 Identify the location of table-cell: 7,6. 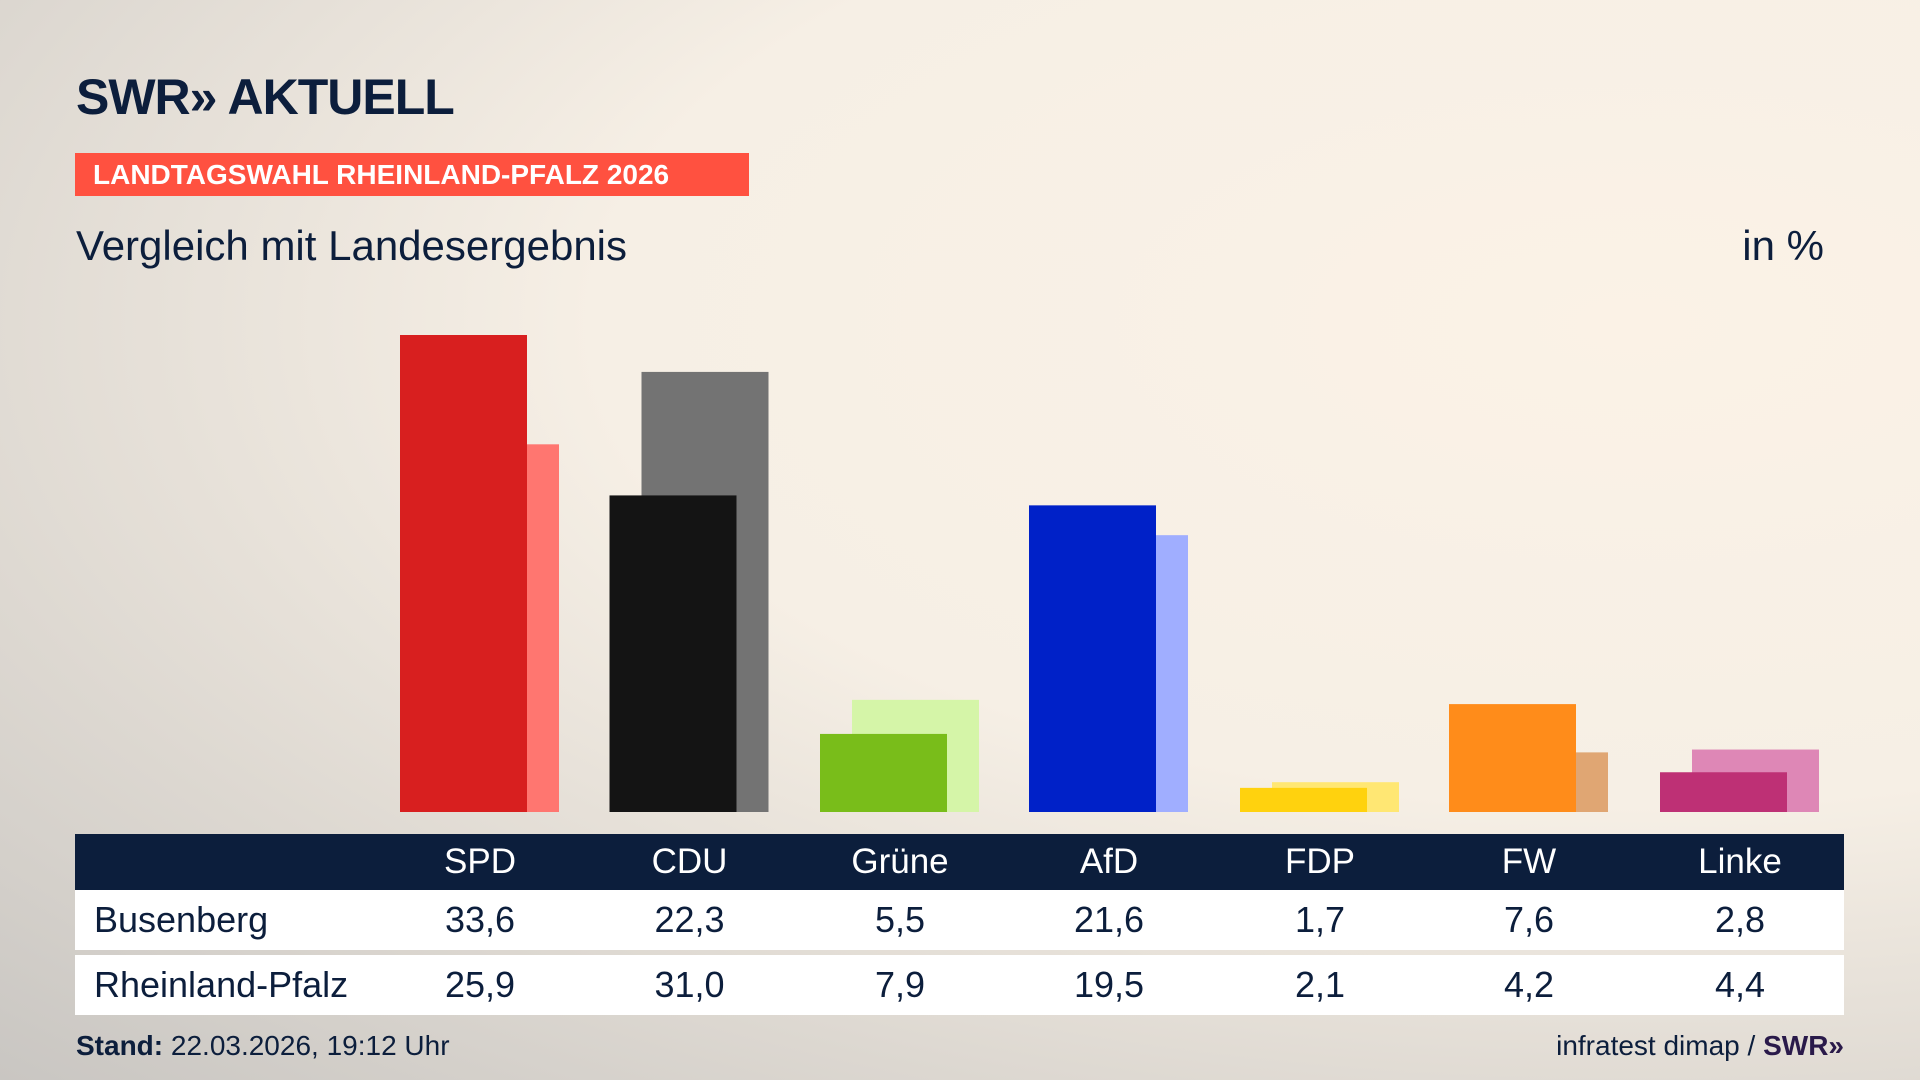
(1529, 919).